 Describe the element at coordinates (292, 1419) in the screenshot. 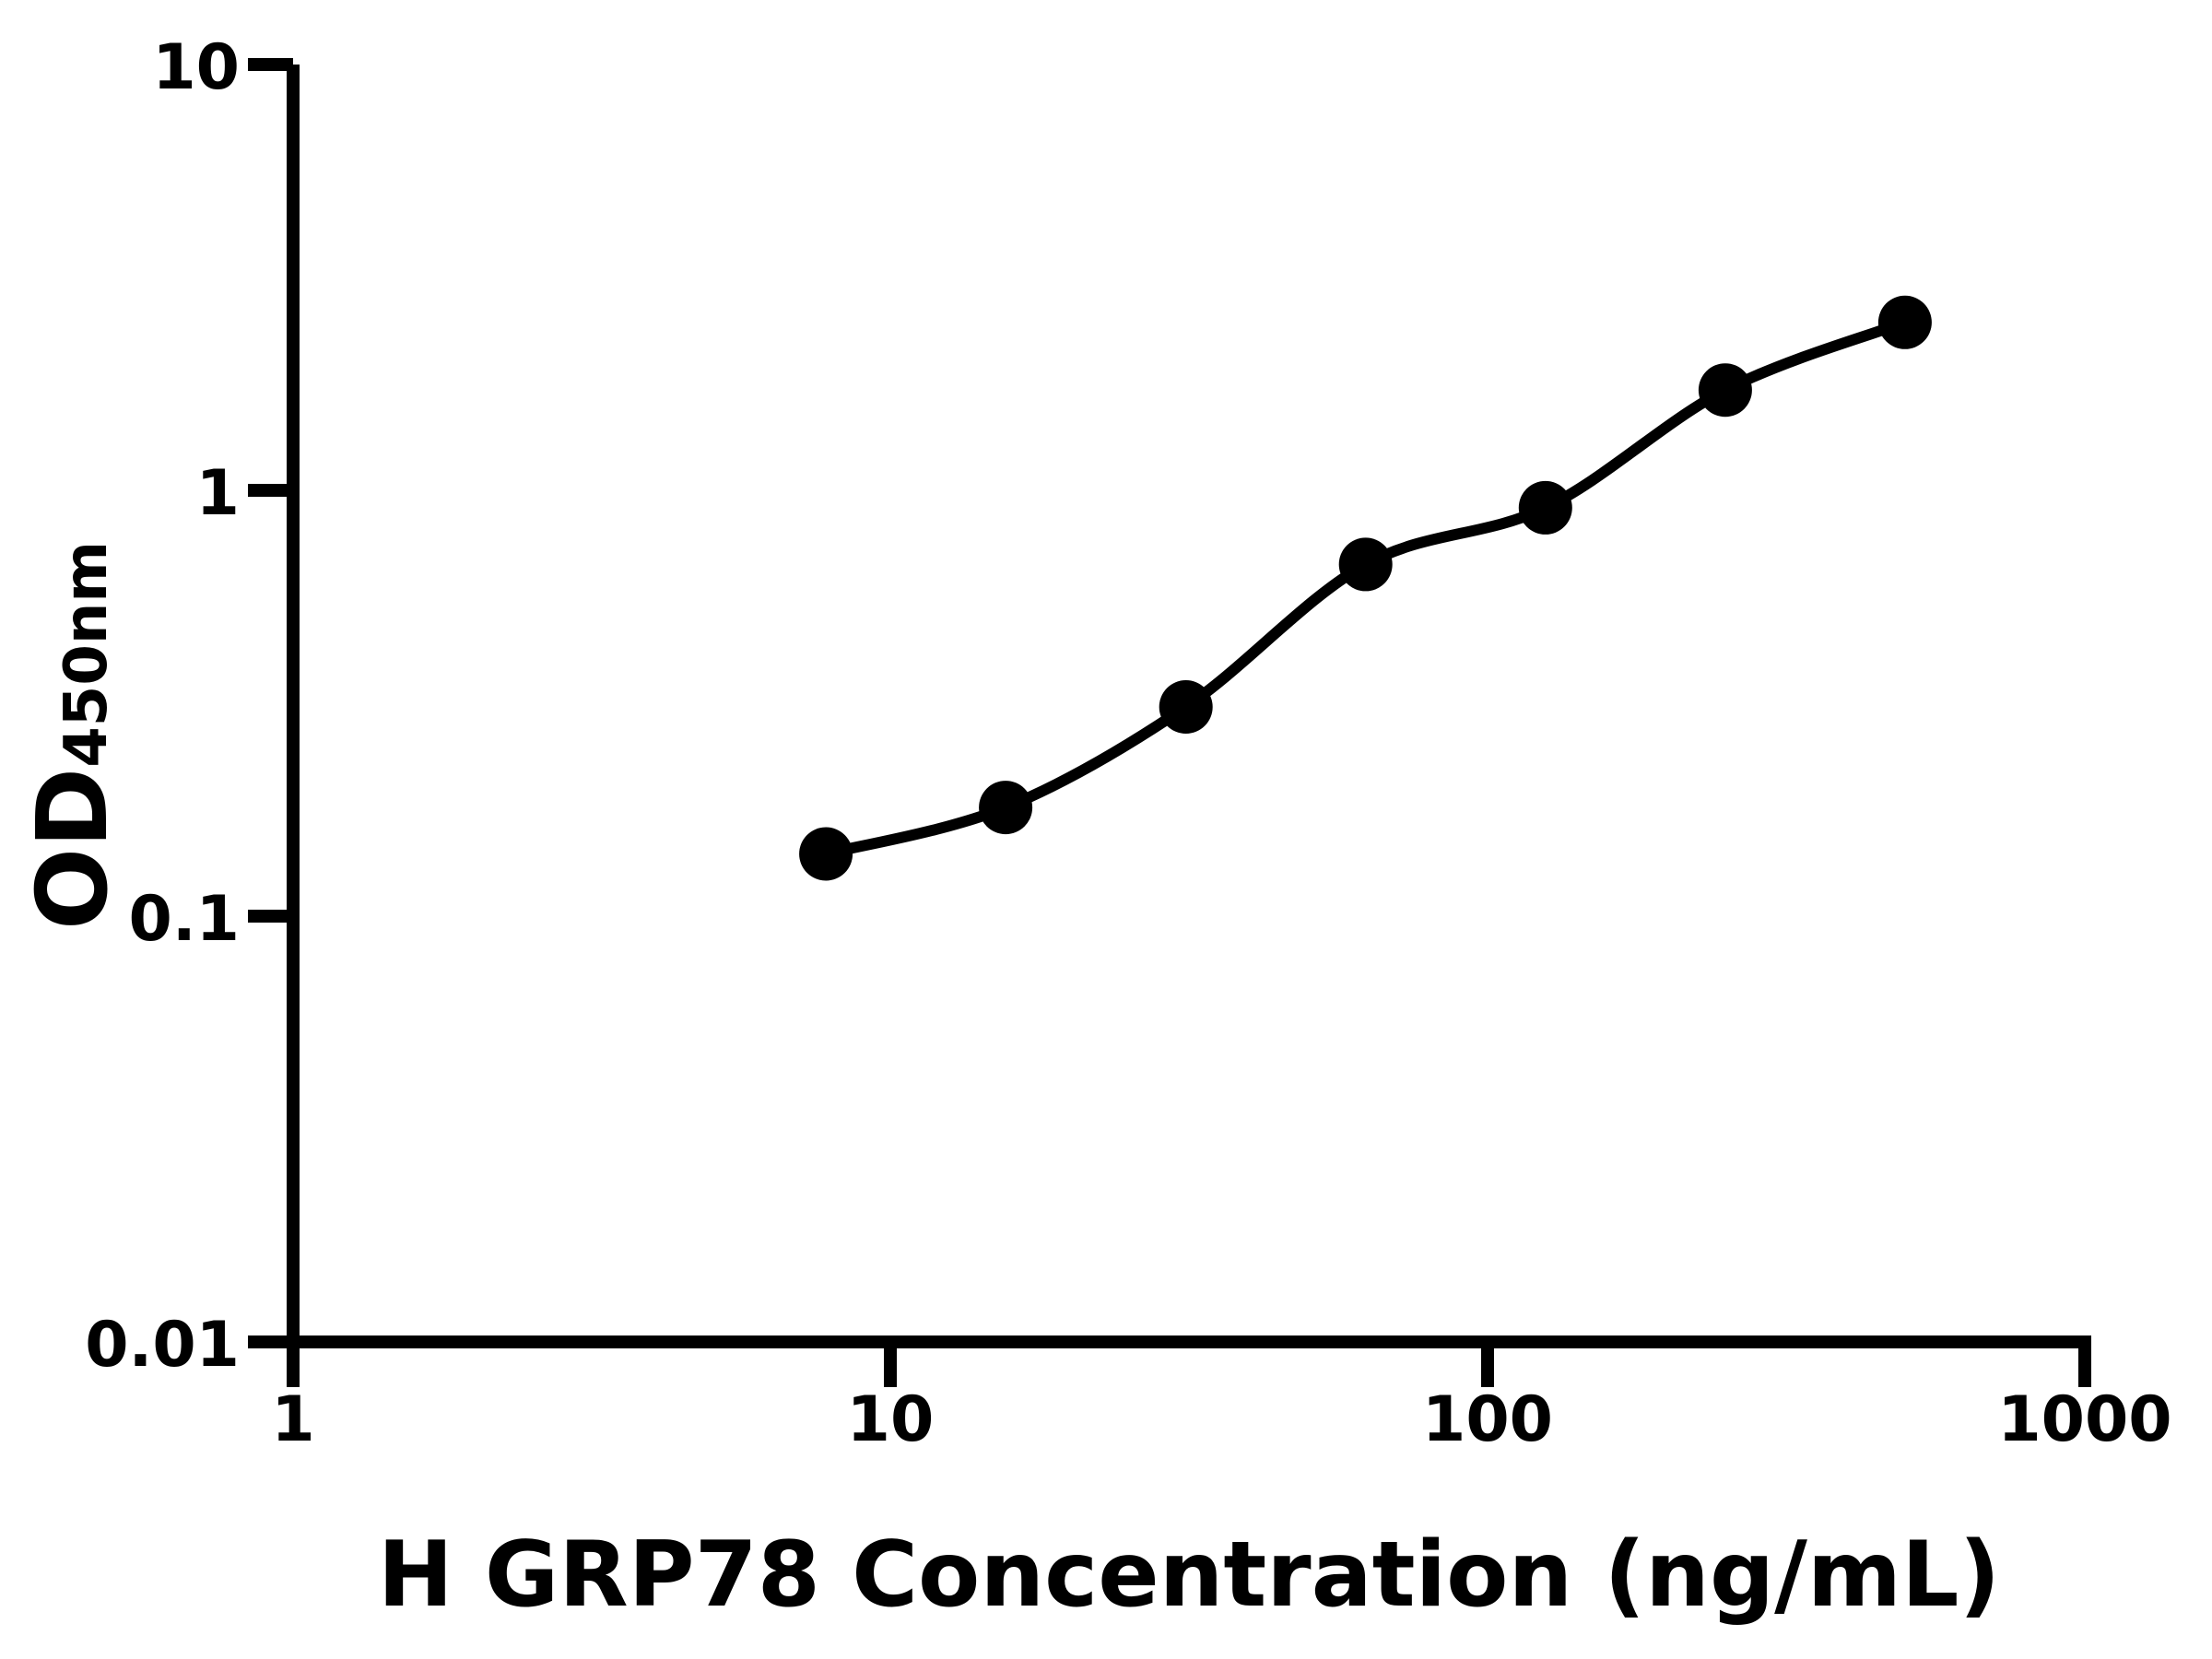

I see `x-tick-label: 1` at that location.